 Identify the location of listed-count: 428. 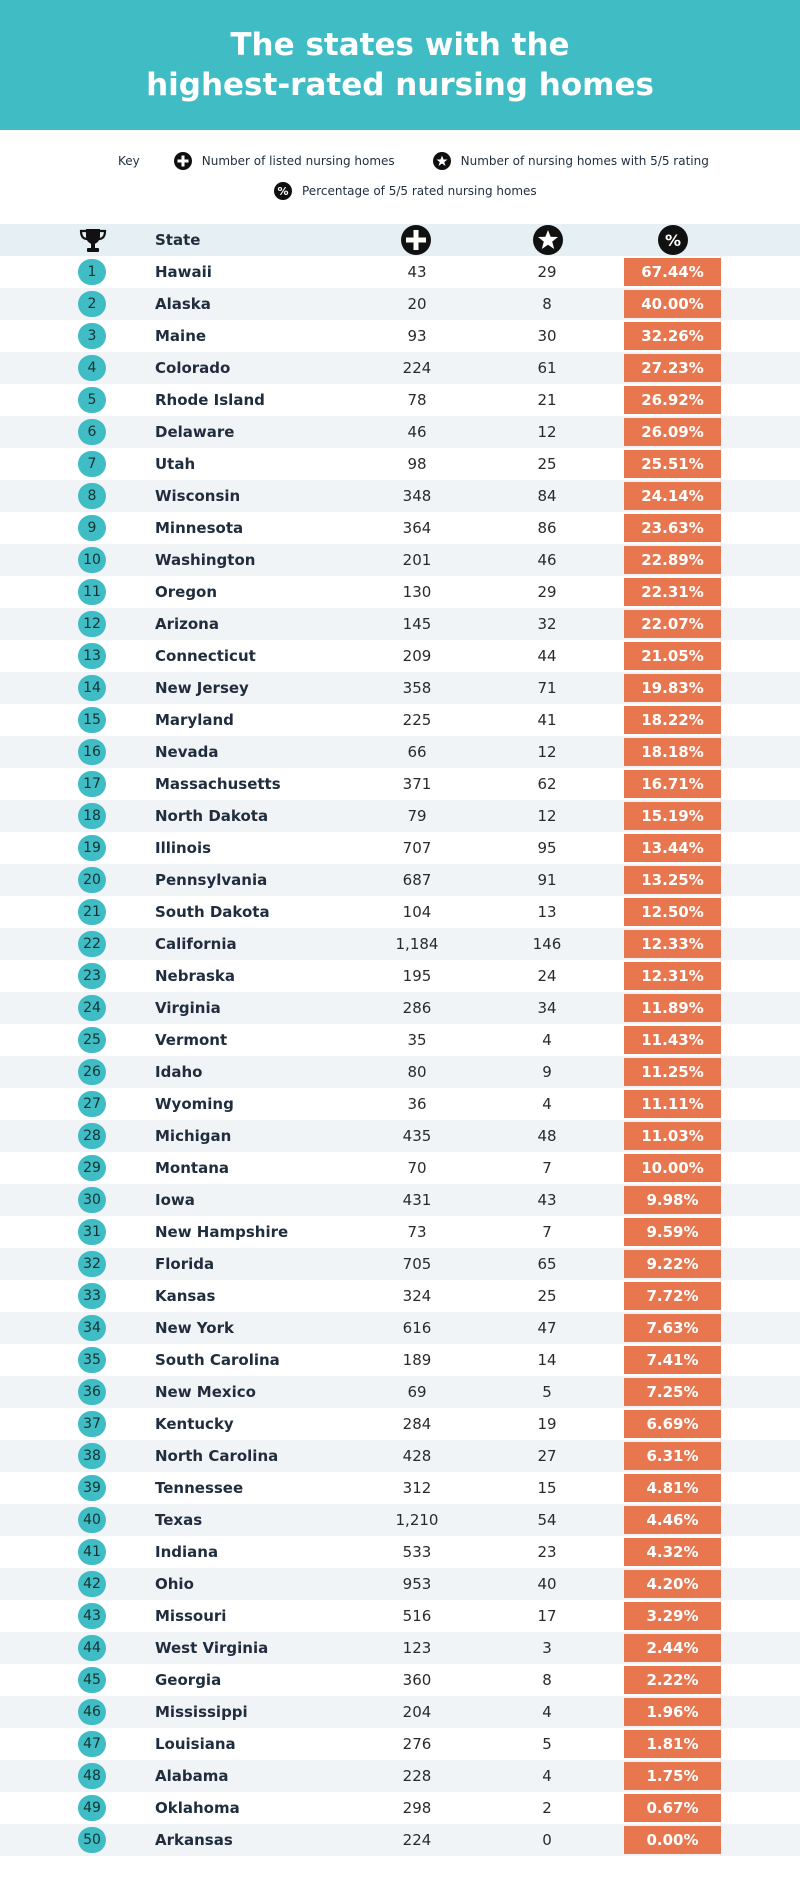
(417, 1456).